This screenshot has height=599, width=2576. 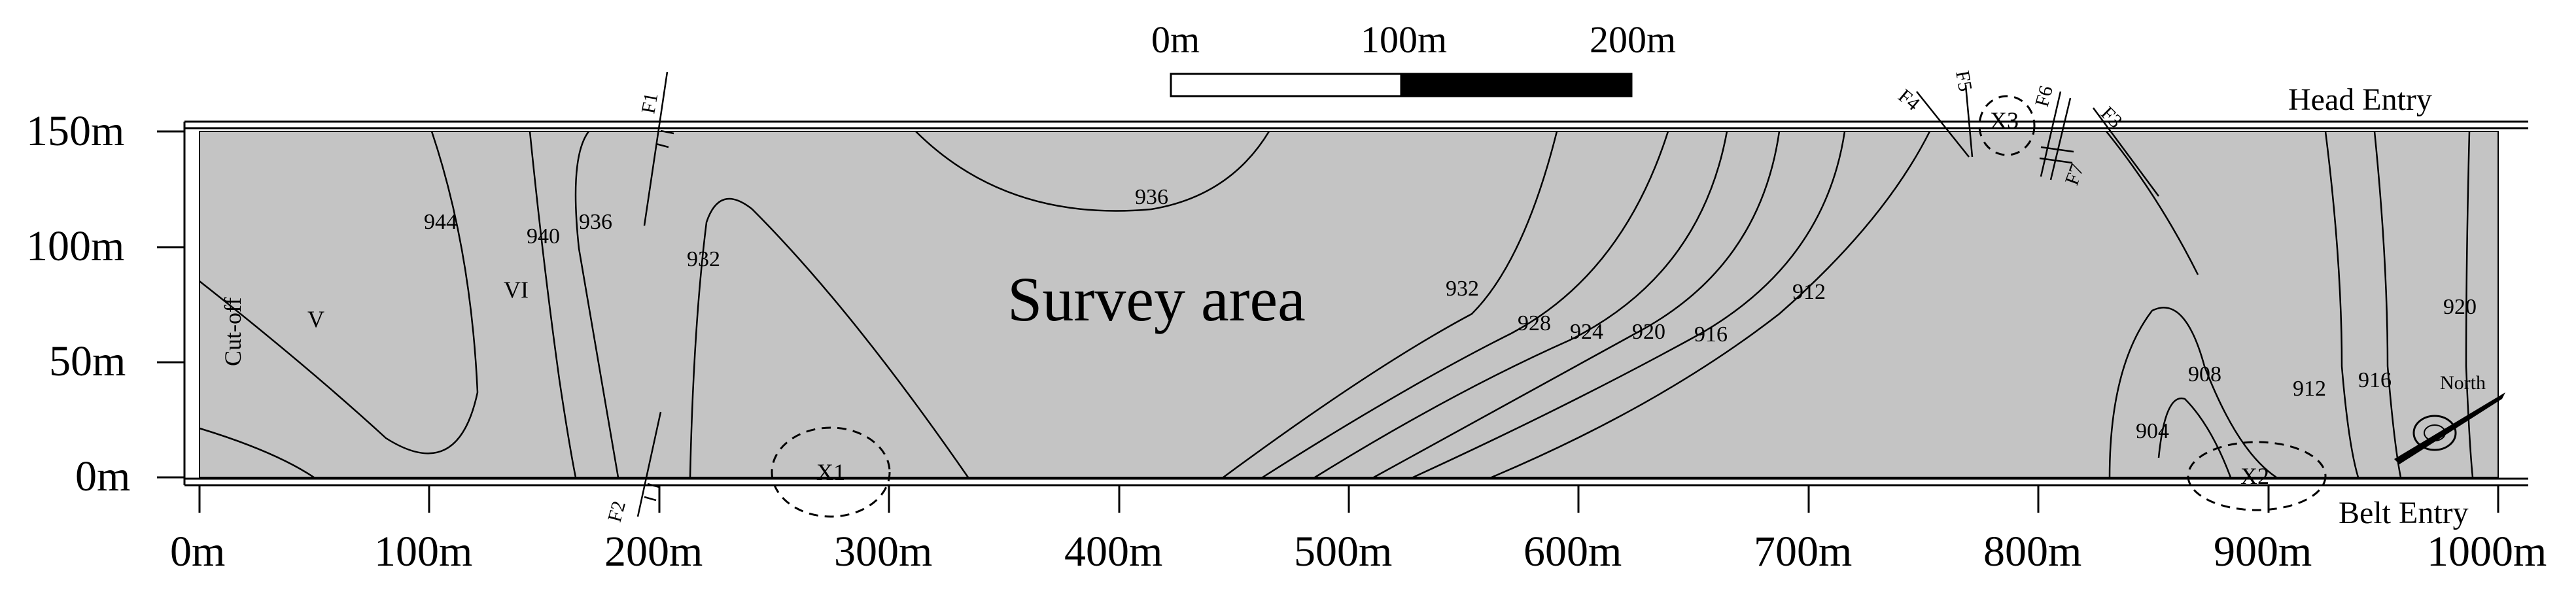 I want to click on fault-label-f5: F5, so click(x=1964, y=81).